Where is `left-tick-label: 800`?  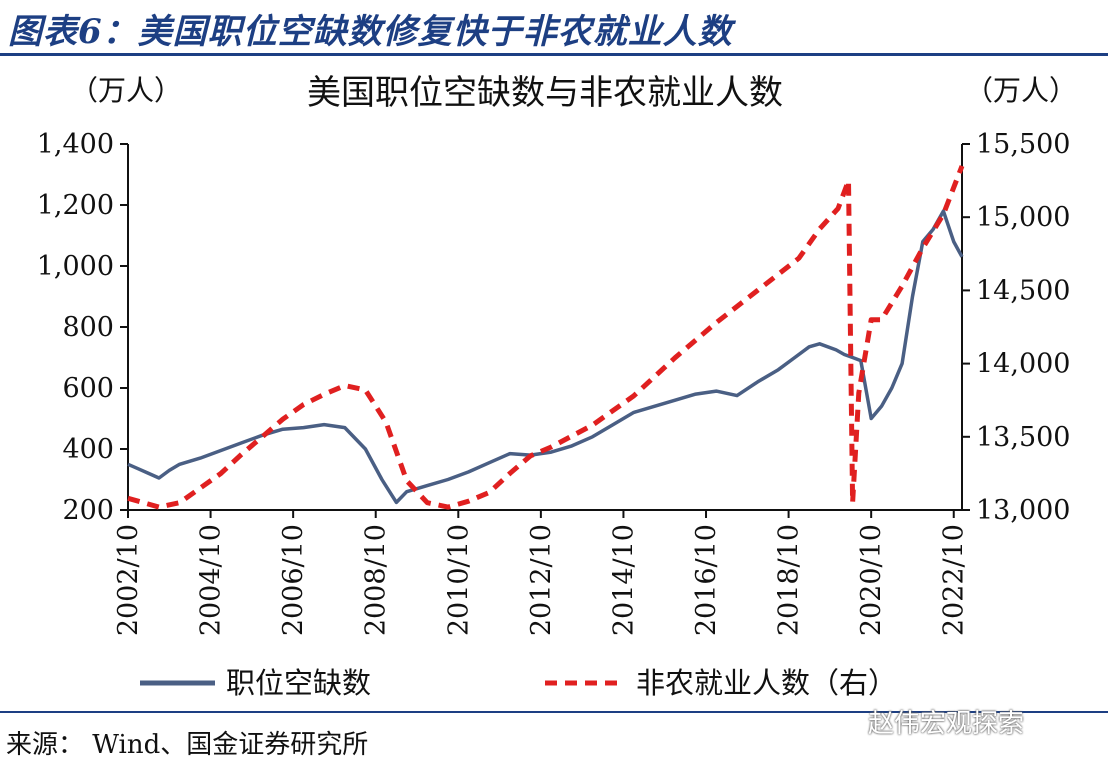 left-tick-label: 800 is located at coordinates (88, 327).